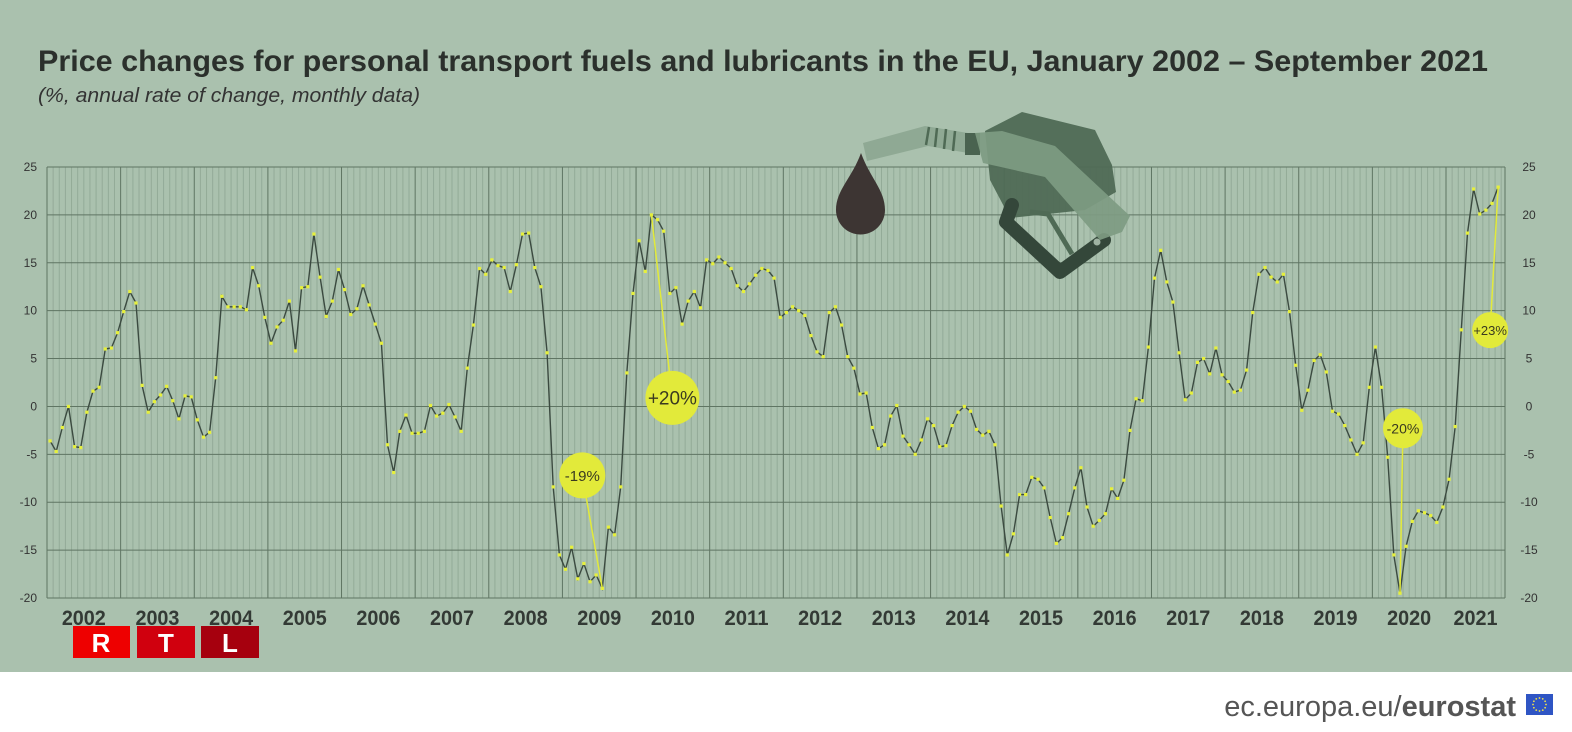  What do you see at coordinates (166, 642) in the screenshot?
I see `rtl-logo: R T L` at bounding box center [166, 642].